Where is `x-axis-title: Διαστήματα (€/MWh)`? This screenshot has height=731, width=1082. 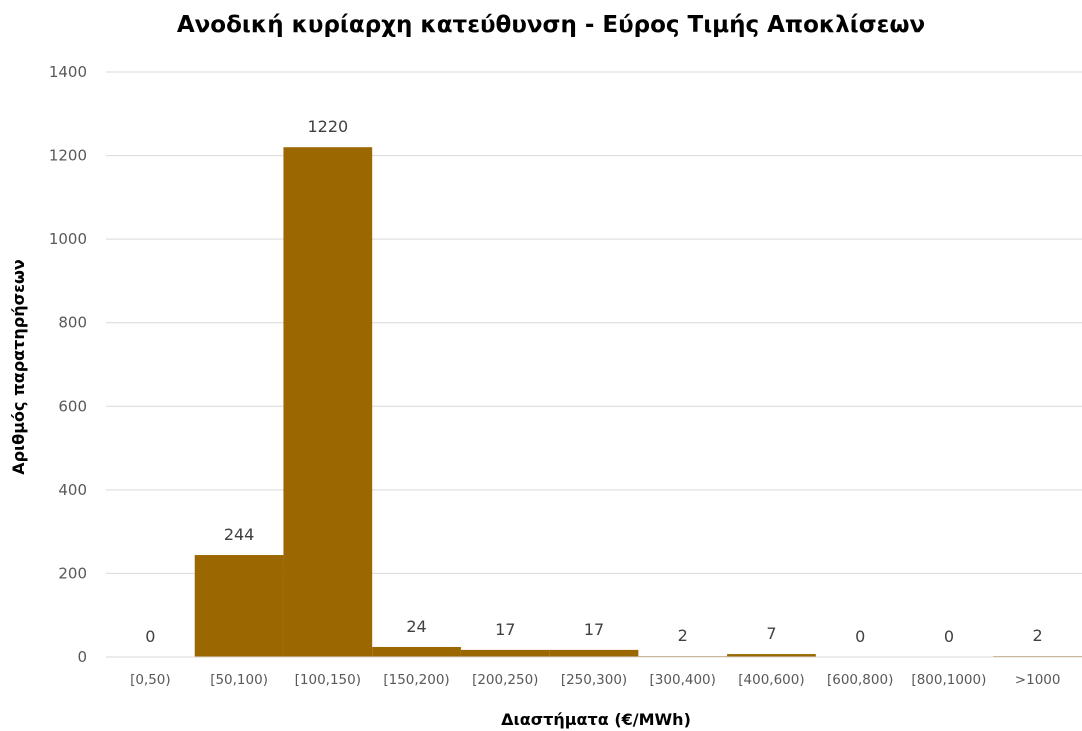
x-axis-title: Διαστήματα (€/MWh) is located at coordinates (596, 719).